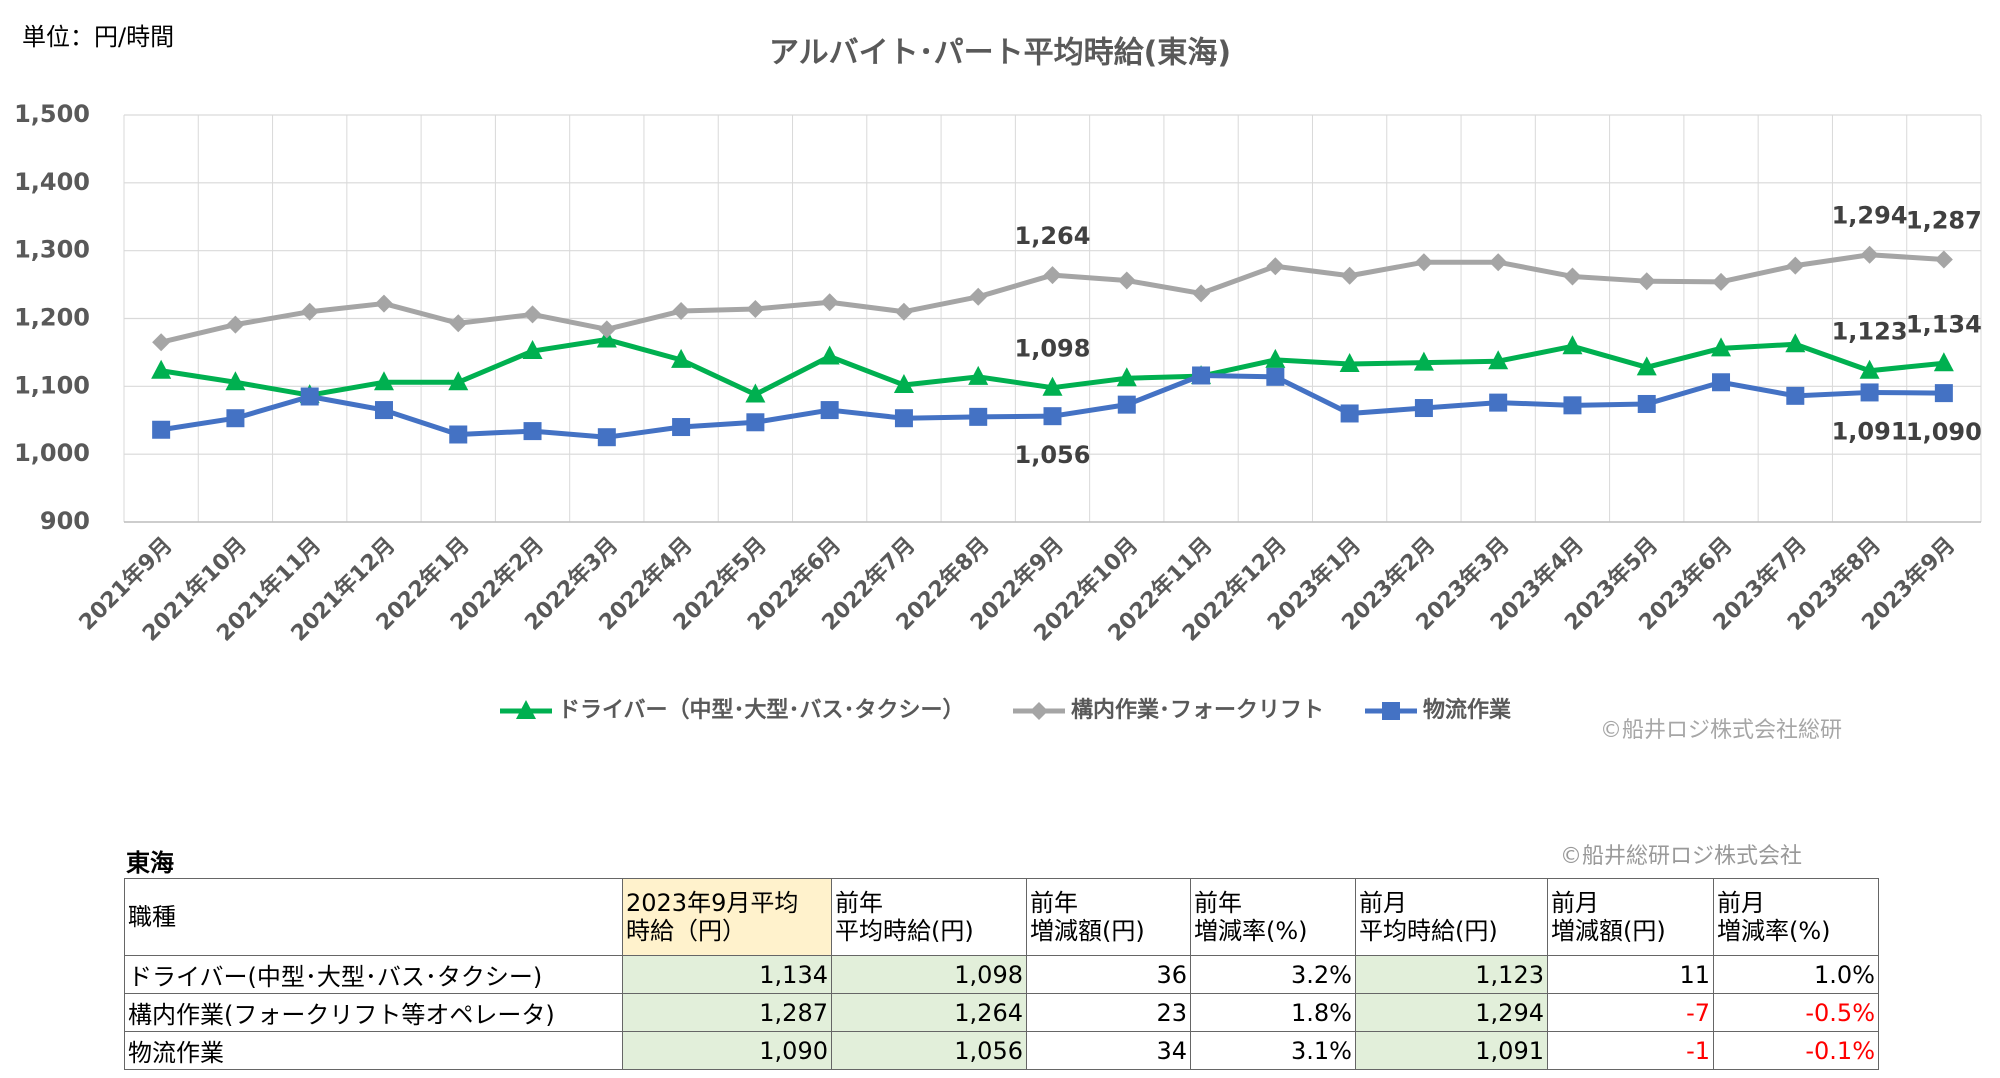  I want to click on table-credit: ©船井総研ロジ株式会社, so click(1681, 856).